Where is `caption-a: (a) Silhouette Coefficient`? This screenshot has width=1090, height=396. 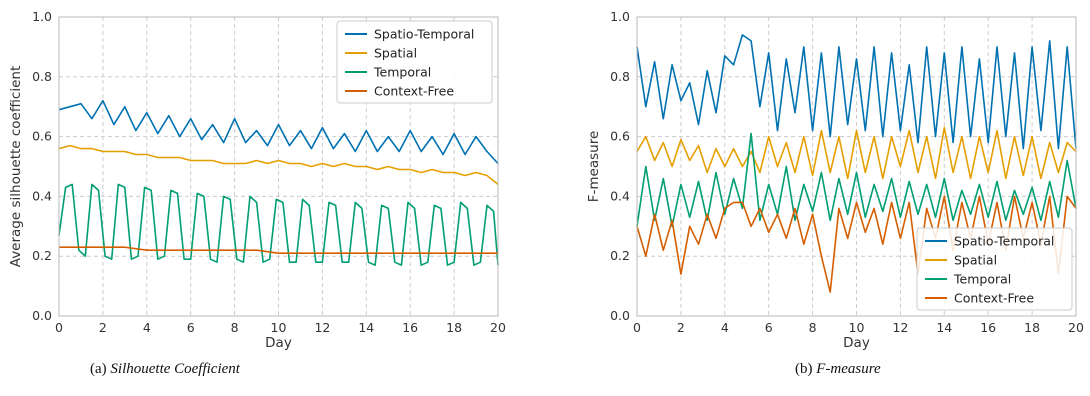
caption-a: (a) Silhouette Coefficient is located at coordinates (165, 369).